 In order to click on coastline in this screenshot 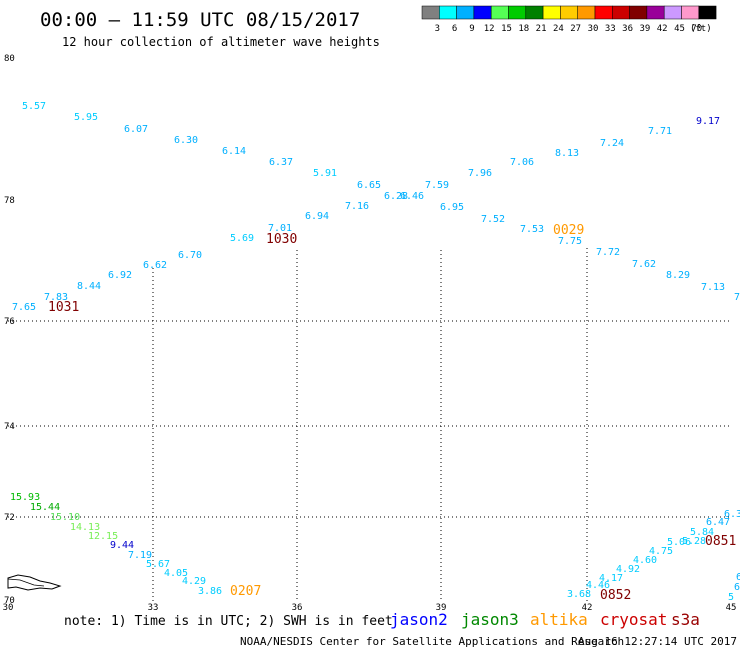, I will do `click(34, 582)`.